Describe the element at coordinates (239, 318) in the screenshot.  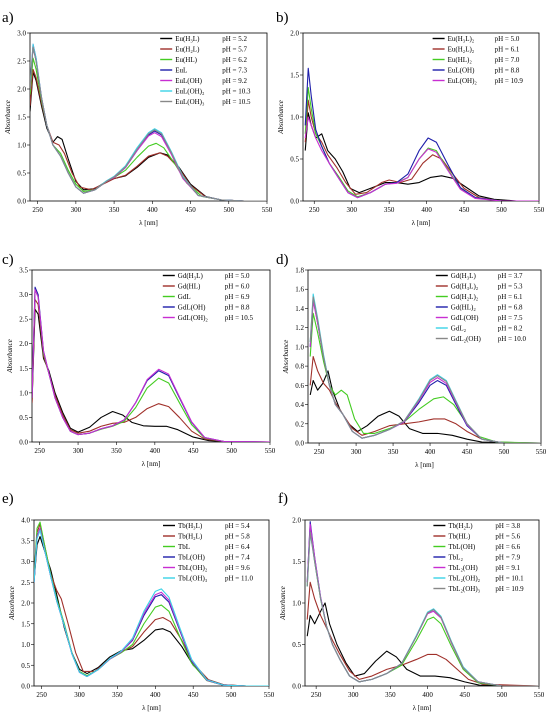
I see `legend-ph: pH = 10.5` at that location.